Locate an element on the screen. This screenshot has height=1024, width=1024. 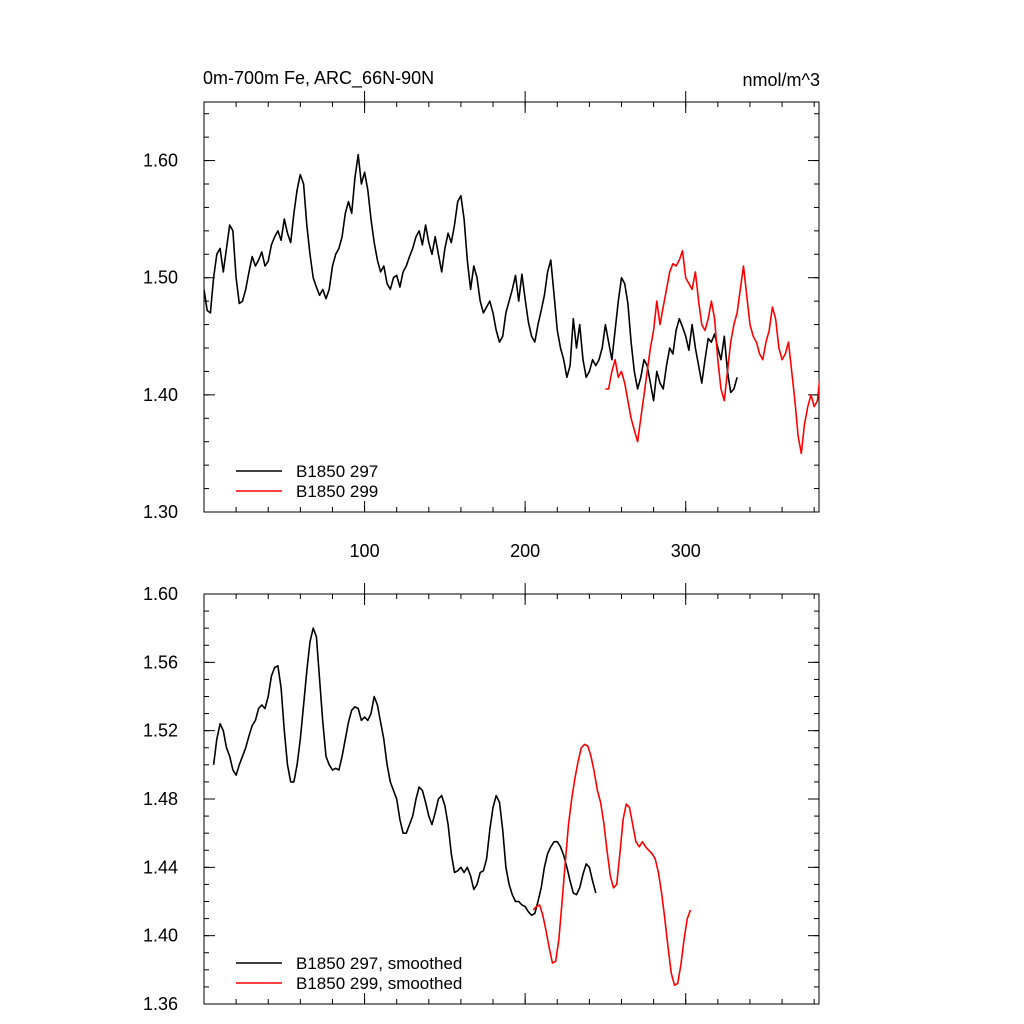
x-tick-label: 300 is located at coordinates (686, 551).